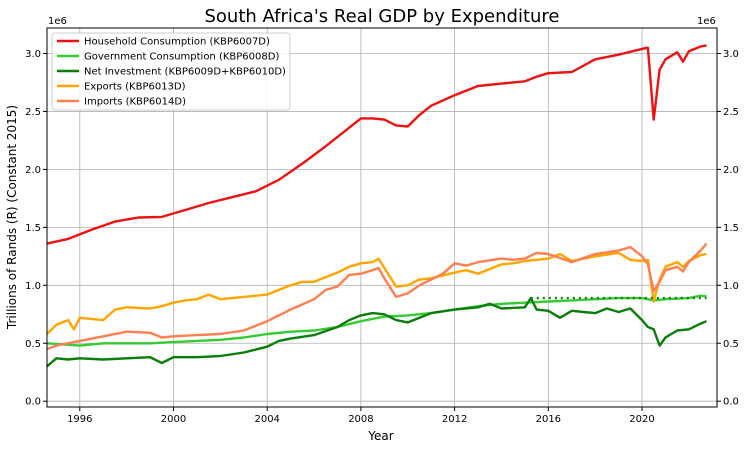  Describe the element at coordinates (135, 102) in the screenshot. I see `legend-label: Imports (KBP6014D)` at that location.